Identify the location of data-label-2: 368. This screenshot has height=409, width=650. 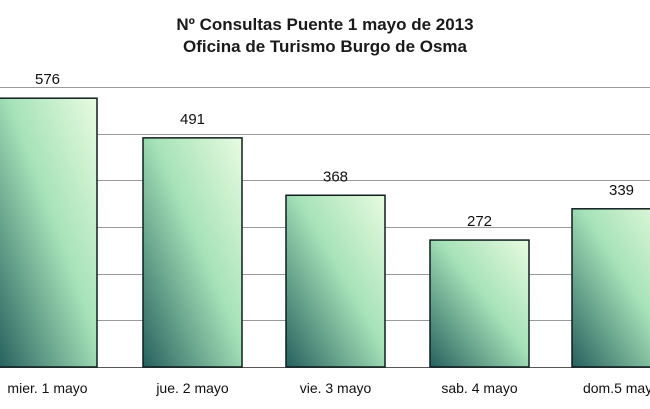
(335, 176).